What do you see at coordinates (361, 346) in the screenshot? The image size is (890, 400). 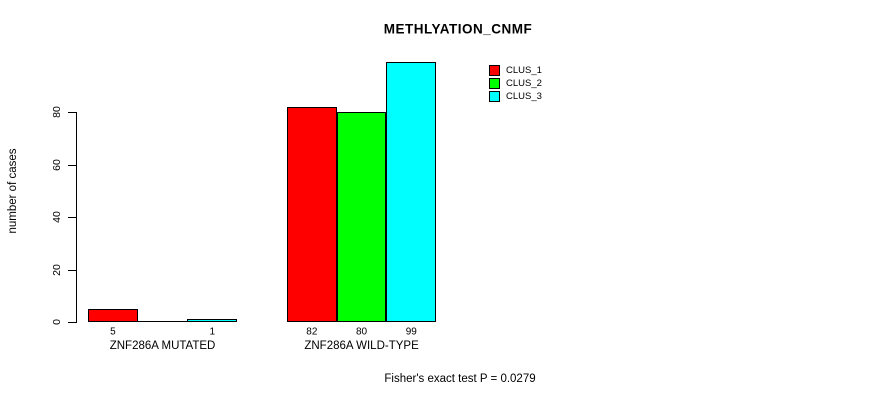 I see `group-label: ZNF286A WILD-TYPE` at bounding box center [361, 346].